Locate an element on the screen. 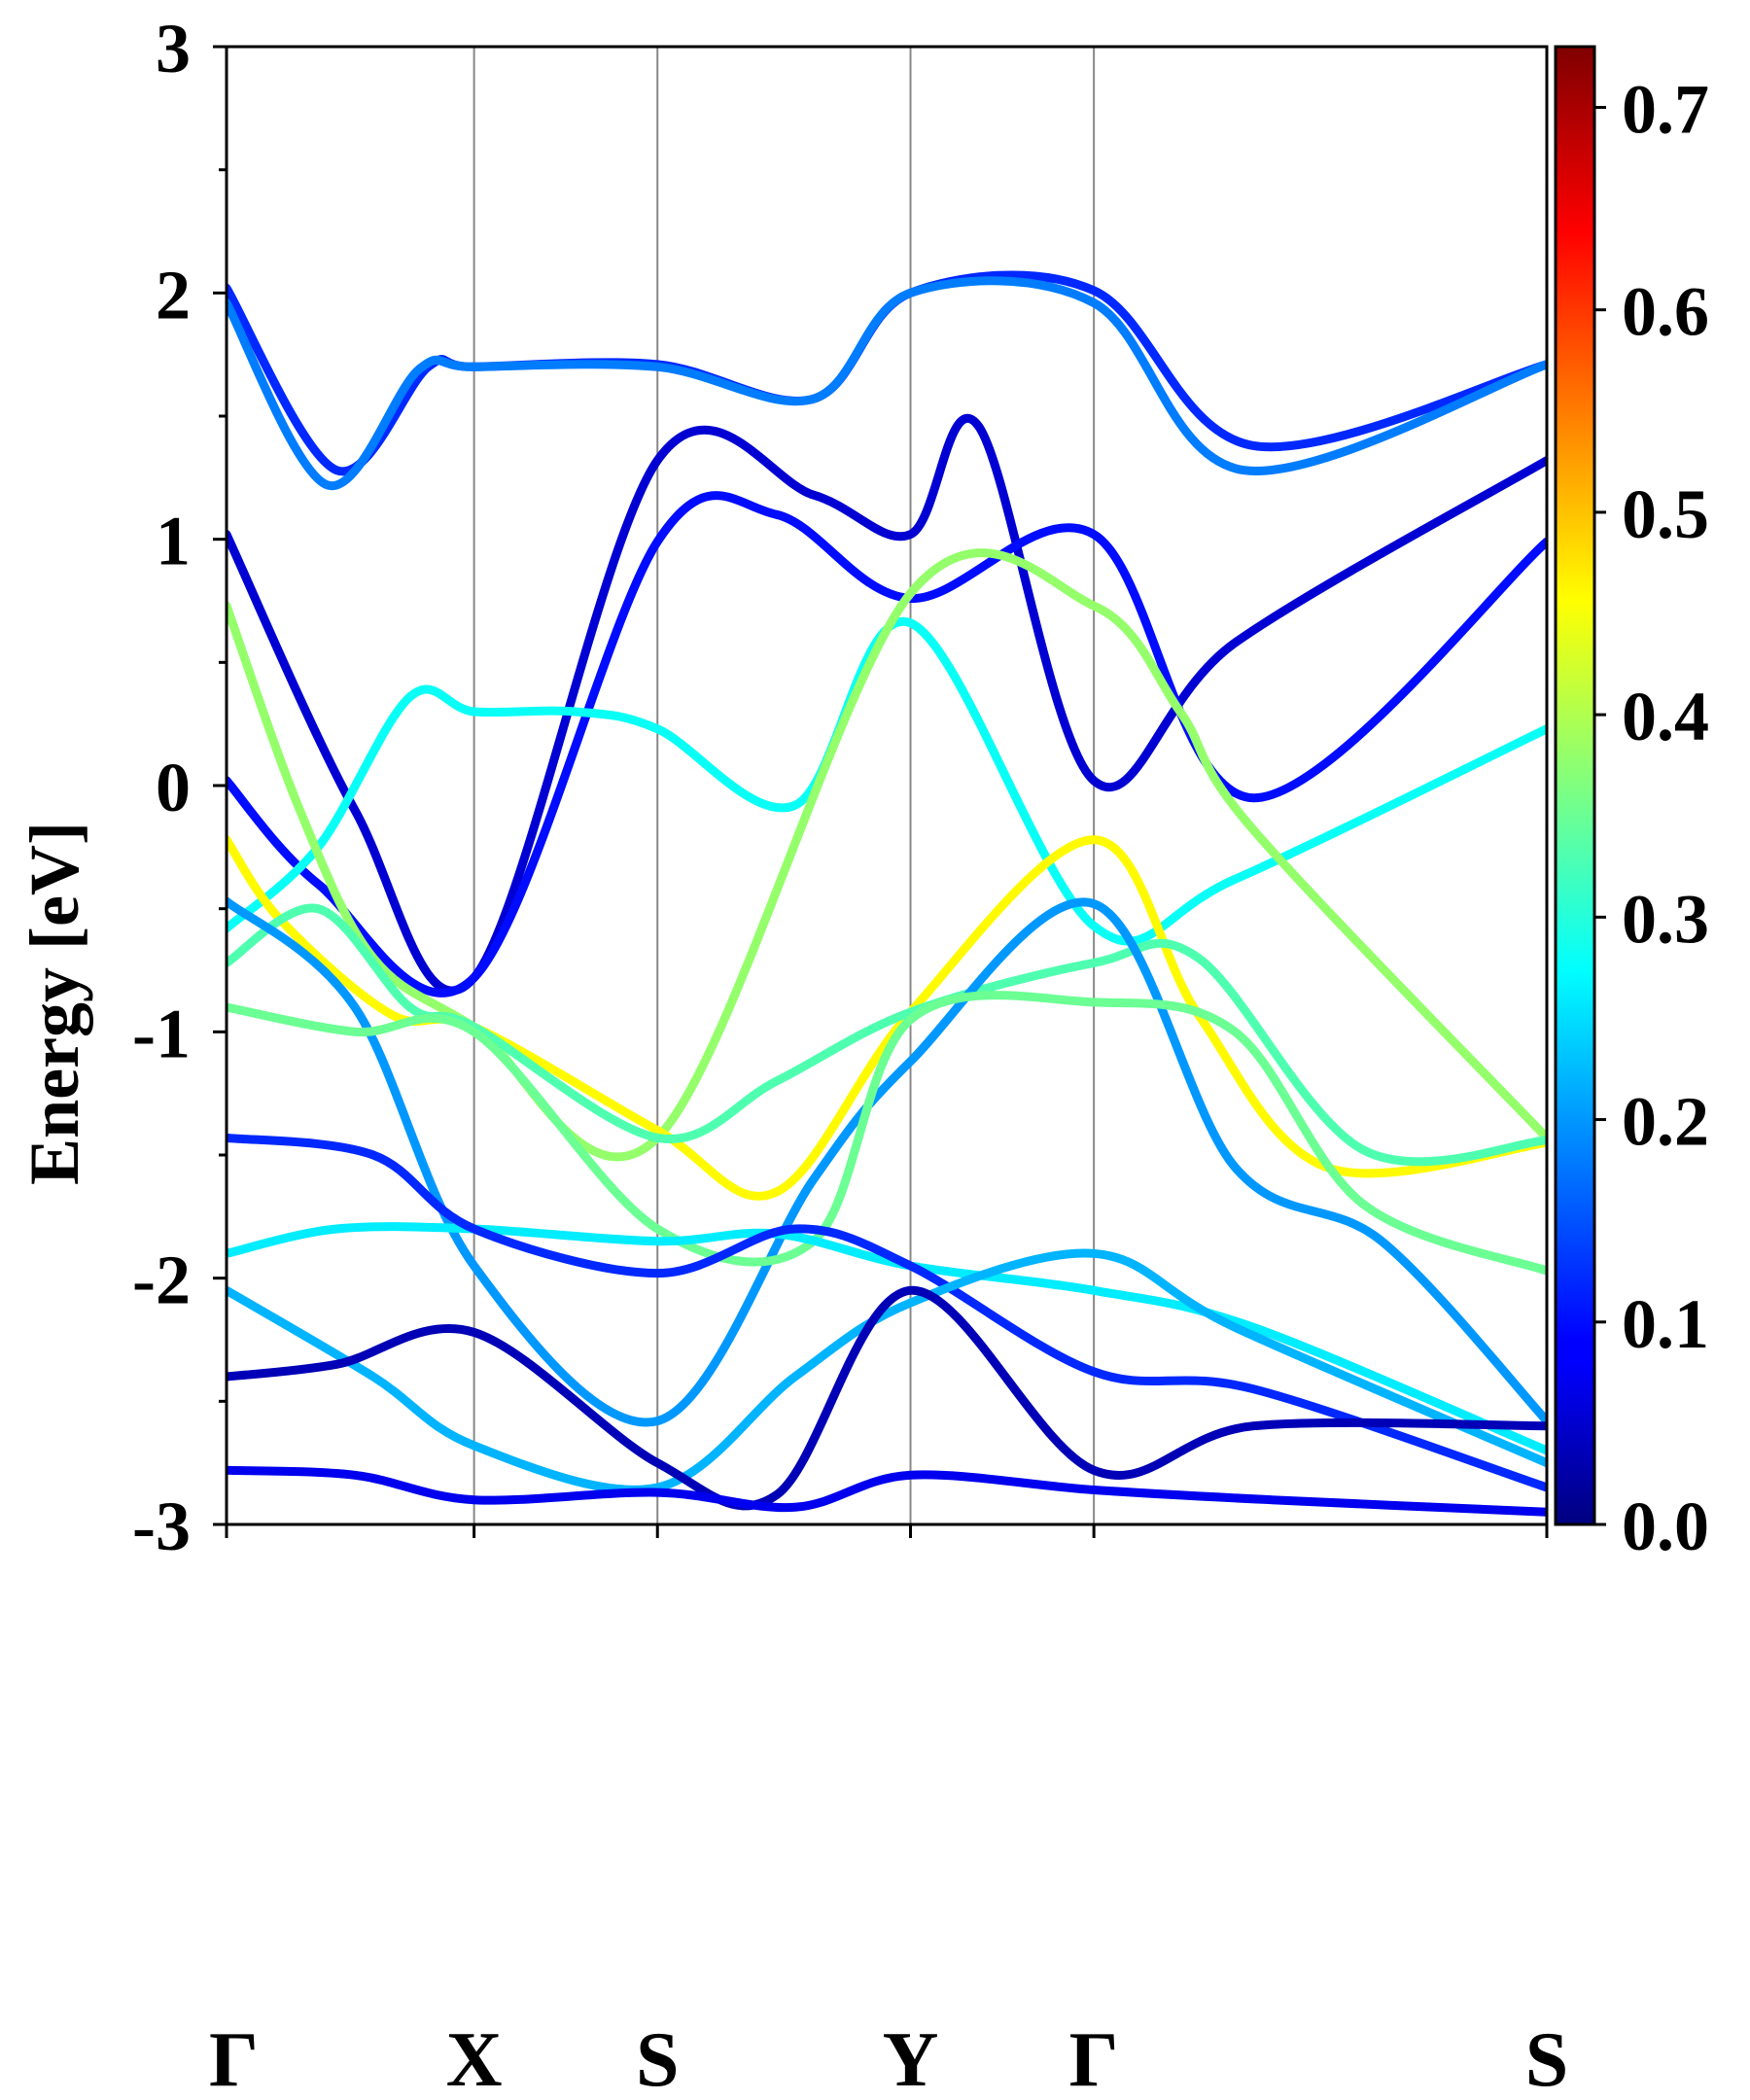  colorbar-tick-label: 0.0 is located at coordinates (1665, 1526).